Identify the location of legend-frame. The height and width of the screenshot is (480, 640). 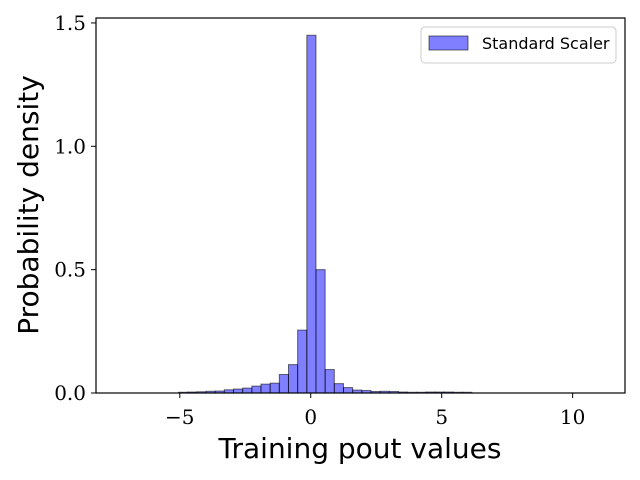
(518, 45).